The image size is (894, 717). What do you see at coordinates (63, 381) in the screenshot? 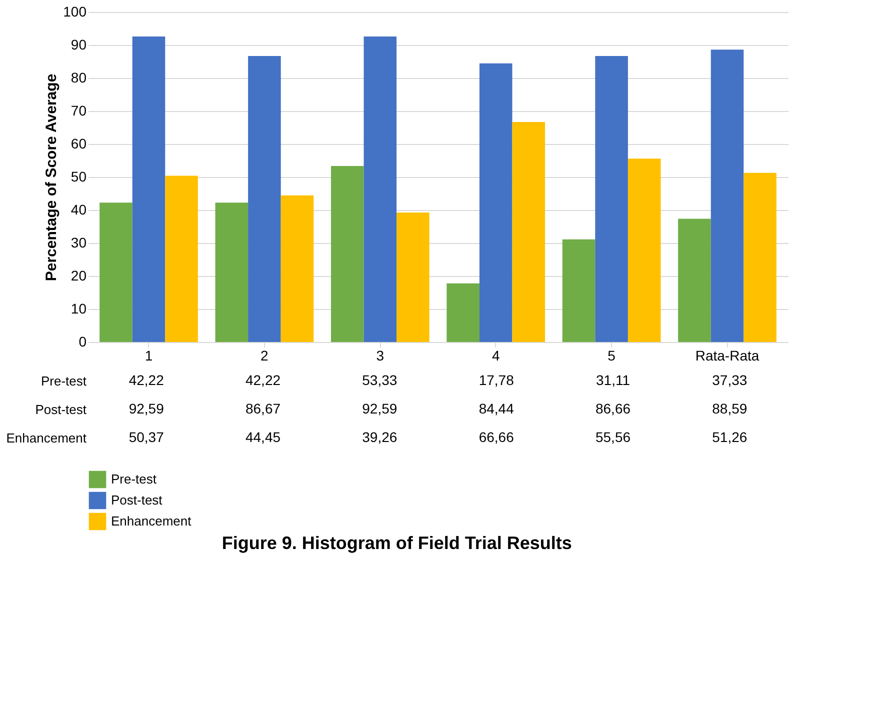
I see `text: Pre-test` at bounding box center [63, 381].